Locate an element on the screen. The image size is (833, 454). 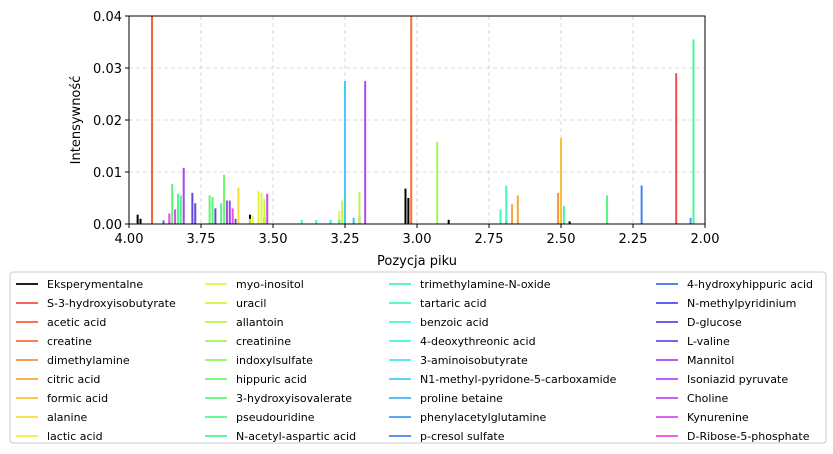
legend-item: Eksperymentalne is located at coordinates (79, 284).